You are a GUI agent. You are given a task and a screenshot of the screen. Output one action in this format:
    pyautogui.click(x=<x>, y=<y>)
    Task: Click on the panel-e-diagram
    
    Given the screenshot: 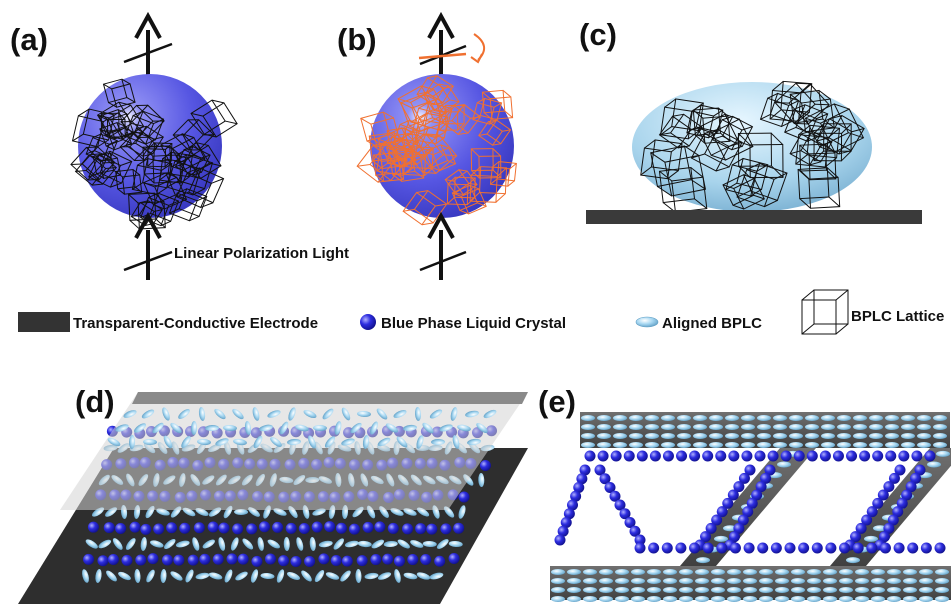 What is the action you would take?
    pyautogui.click(x=750, y=507)
    